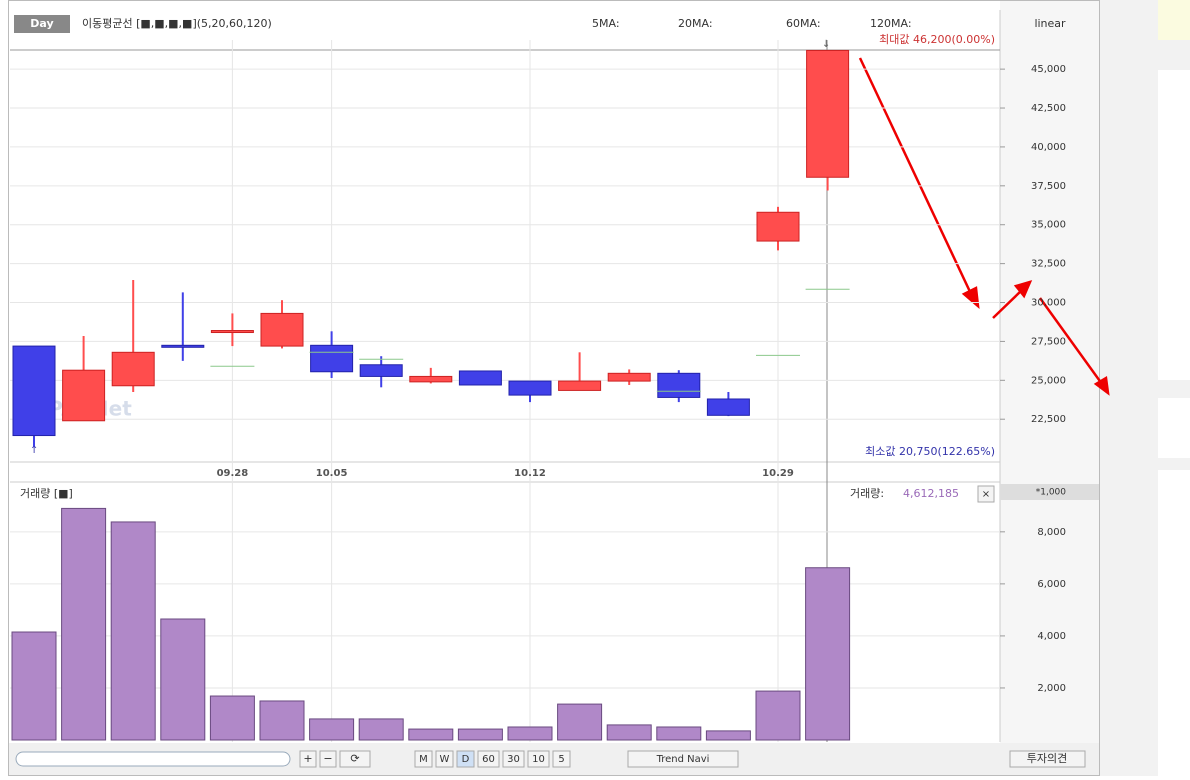 The image size is (1190, 780). What do you see at coordinates (891, 23) in the screenshot?
I see `ma-label: 120MA:` at bounding box center [891, 23].